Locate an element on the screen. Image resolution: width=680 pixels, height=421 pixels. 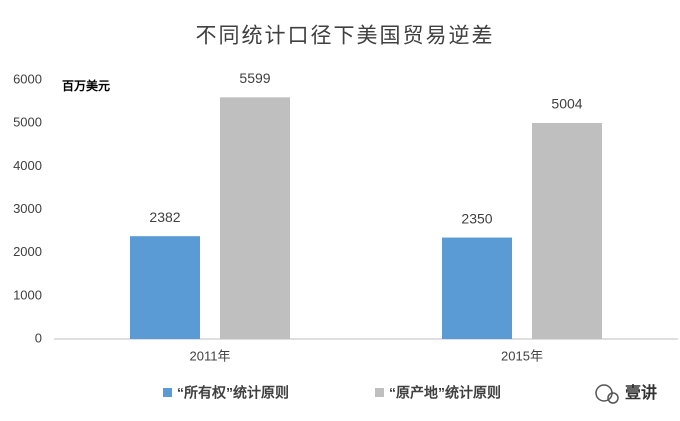
y-tick-label: 3000 is located at coordinates (27, 208).